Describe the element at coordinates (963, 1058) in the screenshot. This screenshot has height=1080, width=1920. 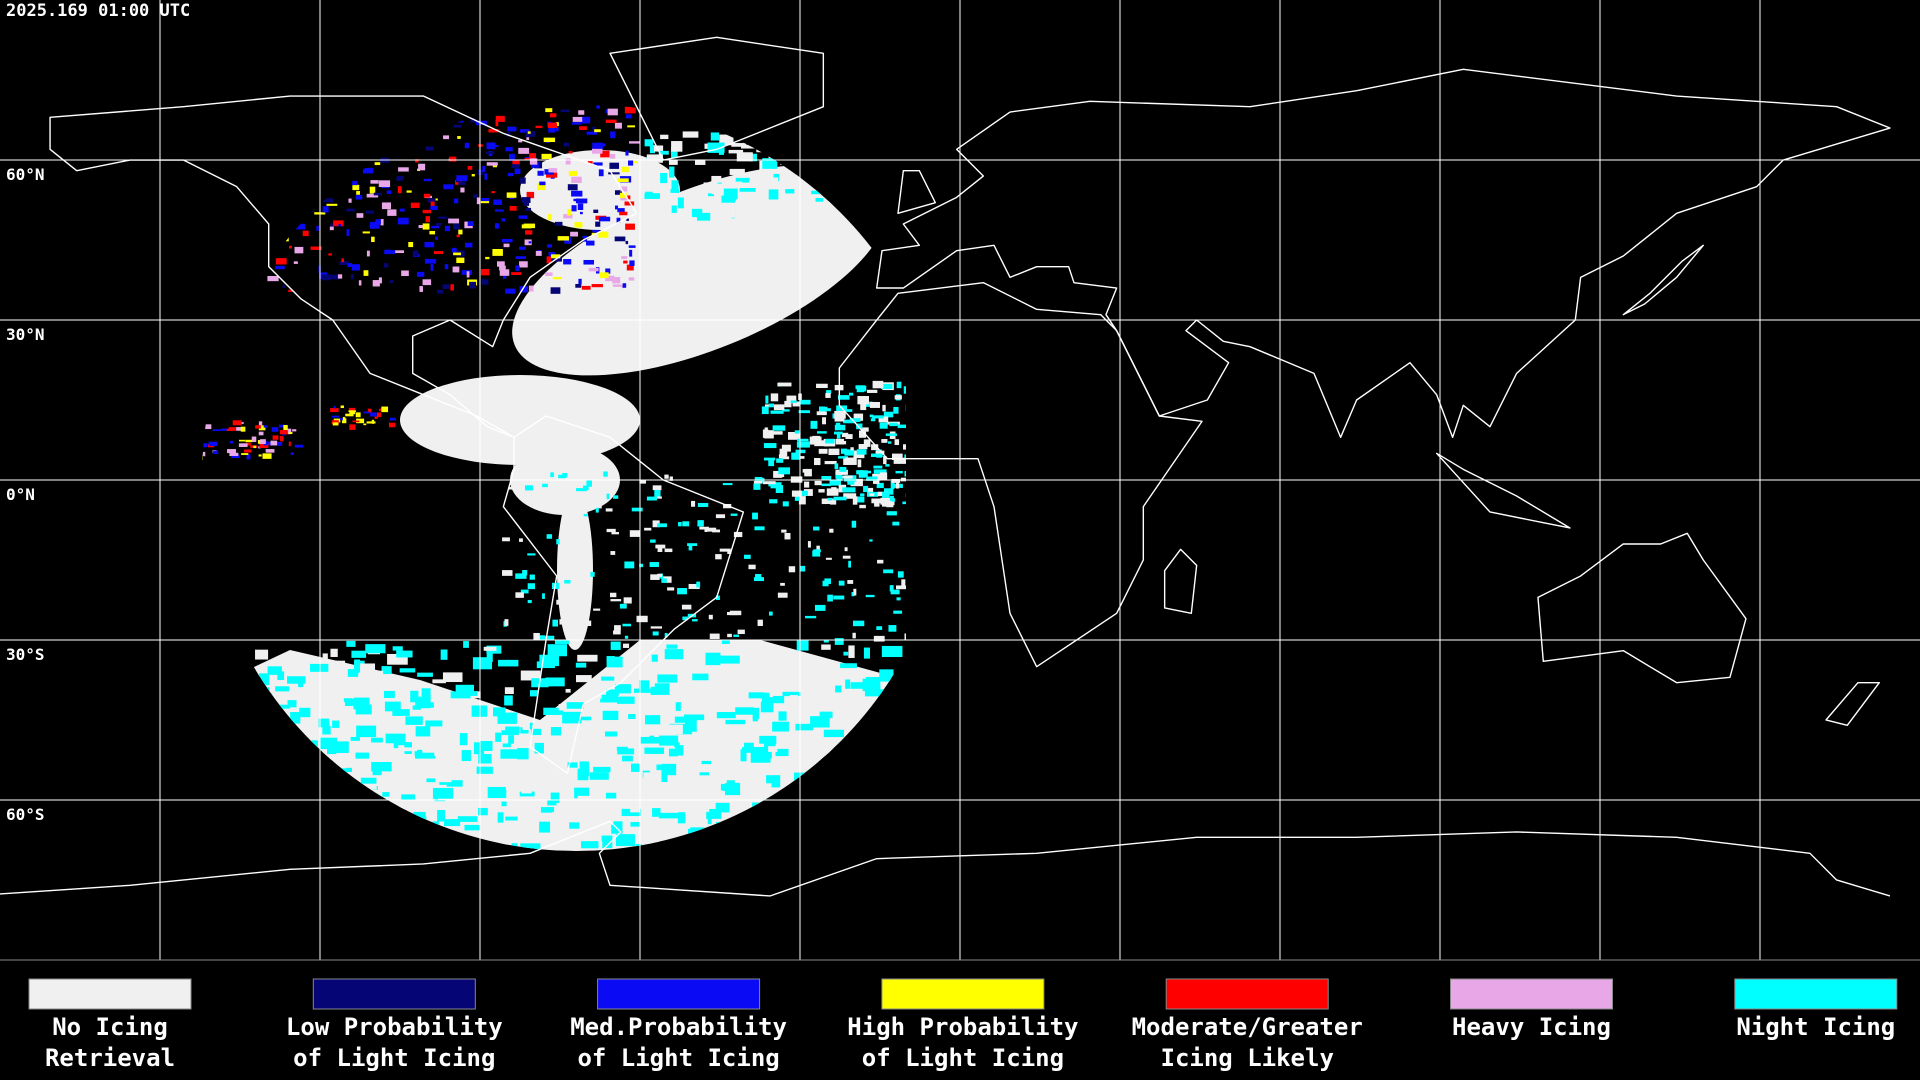
I see `legend-label: of Light Icing` at that location.